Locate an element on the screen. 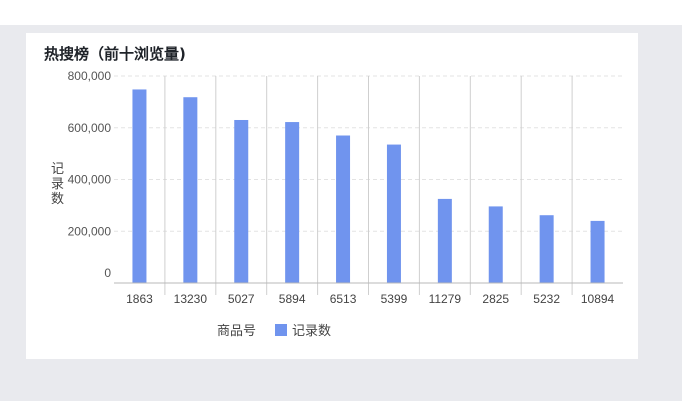 The width and height of the screenshot is (682, 401). chart-title: 热搜榜（前十浏览量) is located at coordinates (115, 54).